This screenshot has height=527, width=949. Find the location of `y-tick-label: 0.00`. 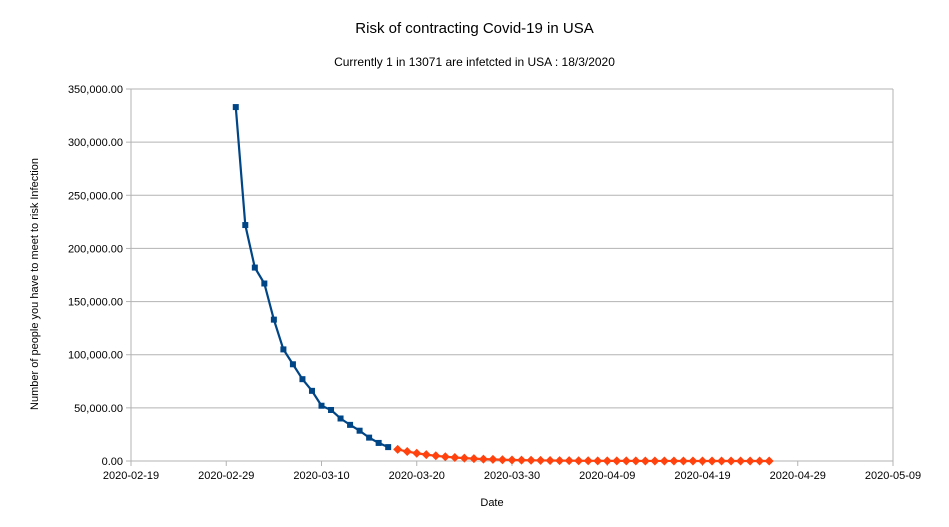

y-tick-label: 0.00 is located at coordinates (112, 462).